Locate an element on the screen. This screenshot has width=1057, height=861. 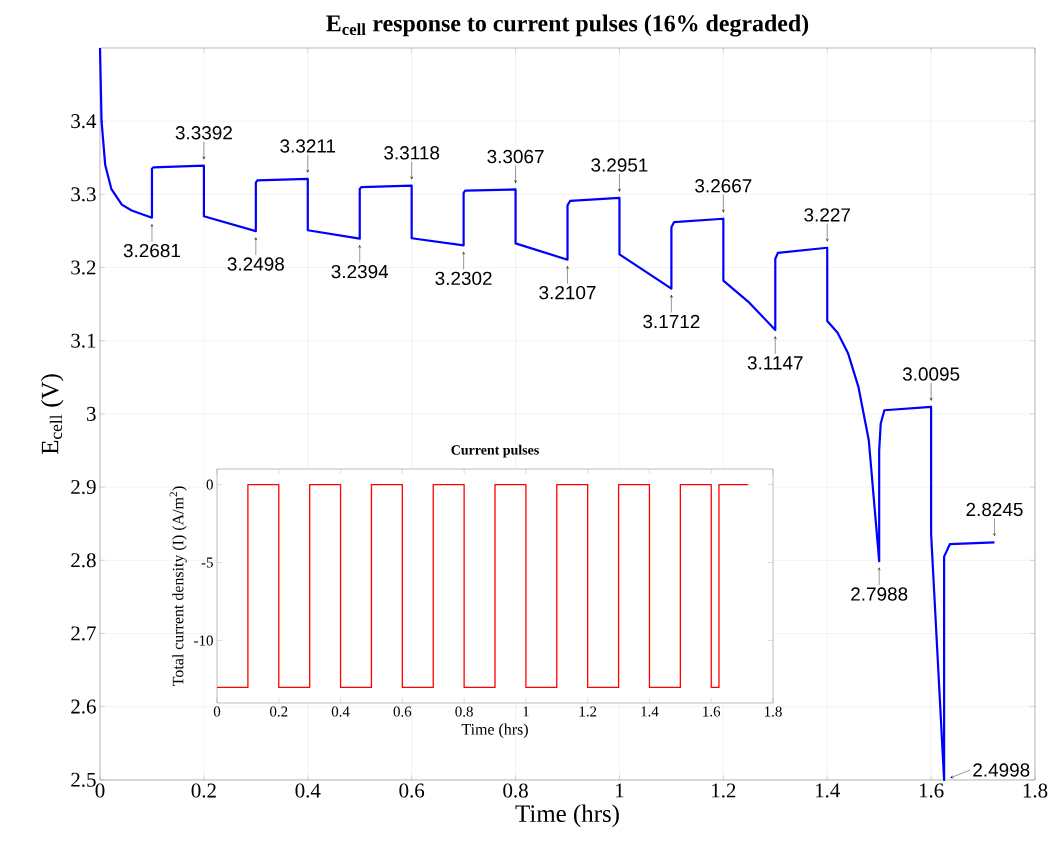
y-axis-title: E$_{cell}$ (V) is located at coordinates (52, 414).